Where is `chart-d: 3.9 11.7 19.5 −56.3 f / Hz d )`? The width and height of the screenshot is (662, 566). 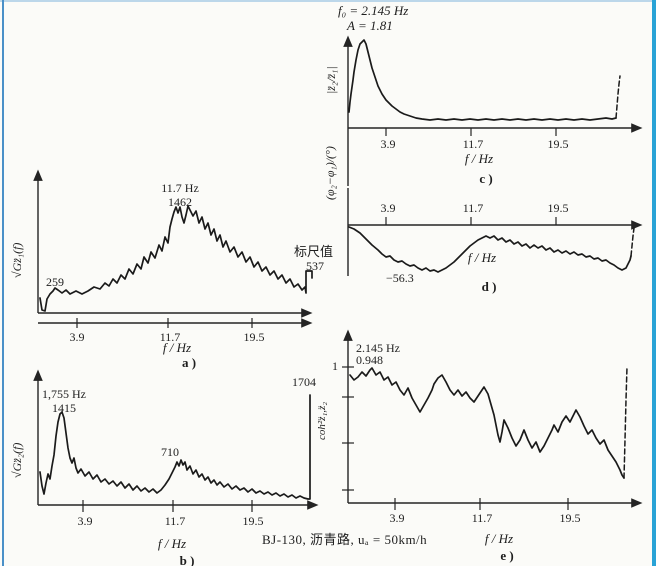 chart-d: 3.9 11.7 19.5 −56.3 f / Hz d ) is located at coordinates (493, 241).